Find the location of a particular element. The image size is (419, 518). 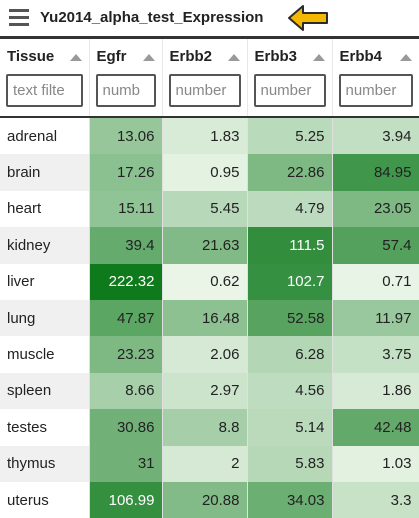

erbb3-value-cell: 34.03 is located at coordinates (290, 499).